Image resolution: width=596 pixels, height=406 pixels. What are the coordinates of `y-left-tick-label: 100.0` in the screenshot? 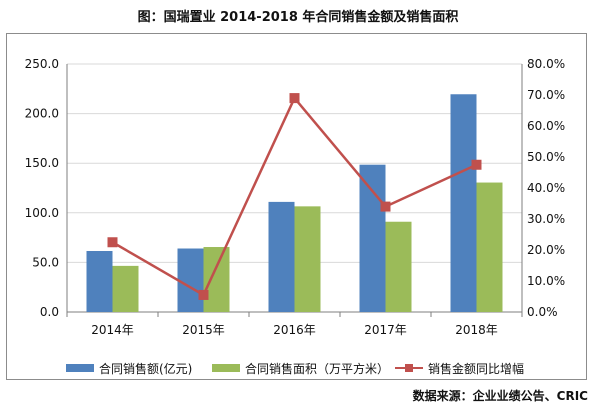 It's located at (42, 213).